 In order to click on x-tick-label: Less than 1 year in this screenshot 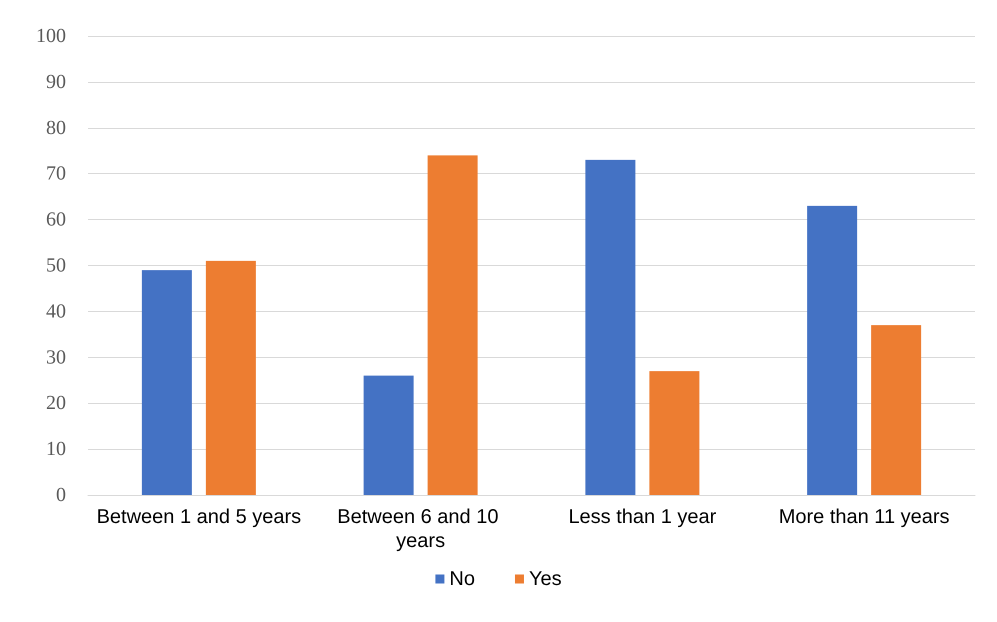, I will do `click(642, 517)`.